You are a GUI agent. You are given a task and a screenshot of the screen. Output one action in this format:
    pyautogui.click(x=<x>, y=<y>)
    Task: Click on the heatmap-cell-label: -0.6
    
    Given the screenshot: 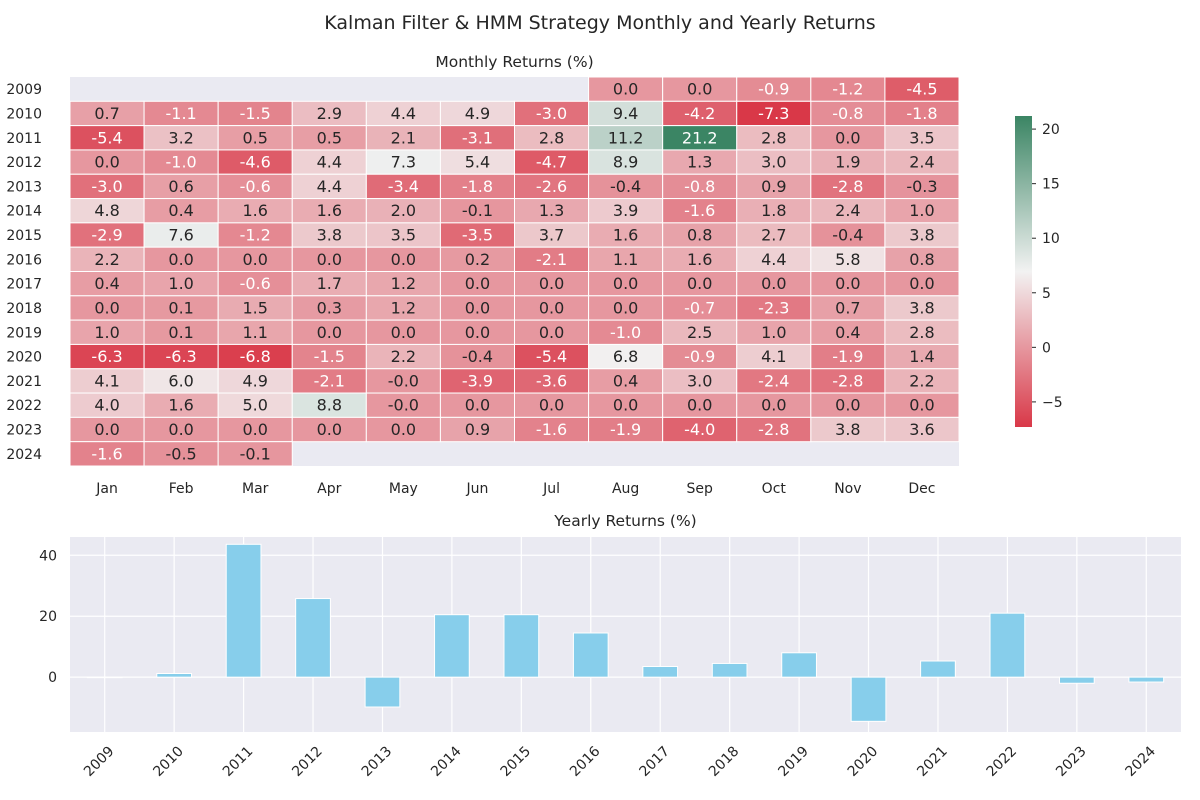 What is the action you would take?
    pyautogui.click(x=255, y=283)
    